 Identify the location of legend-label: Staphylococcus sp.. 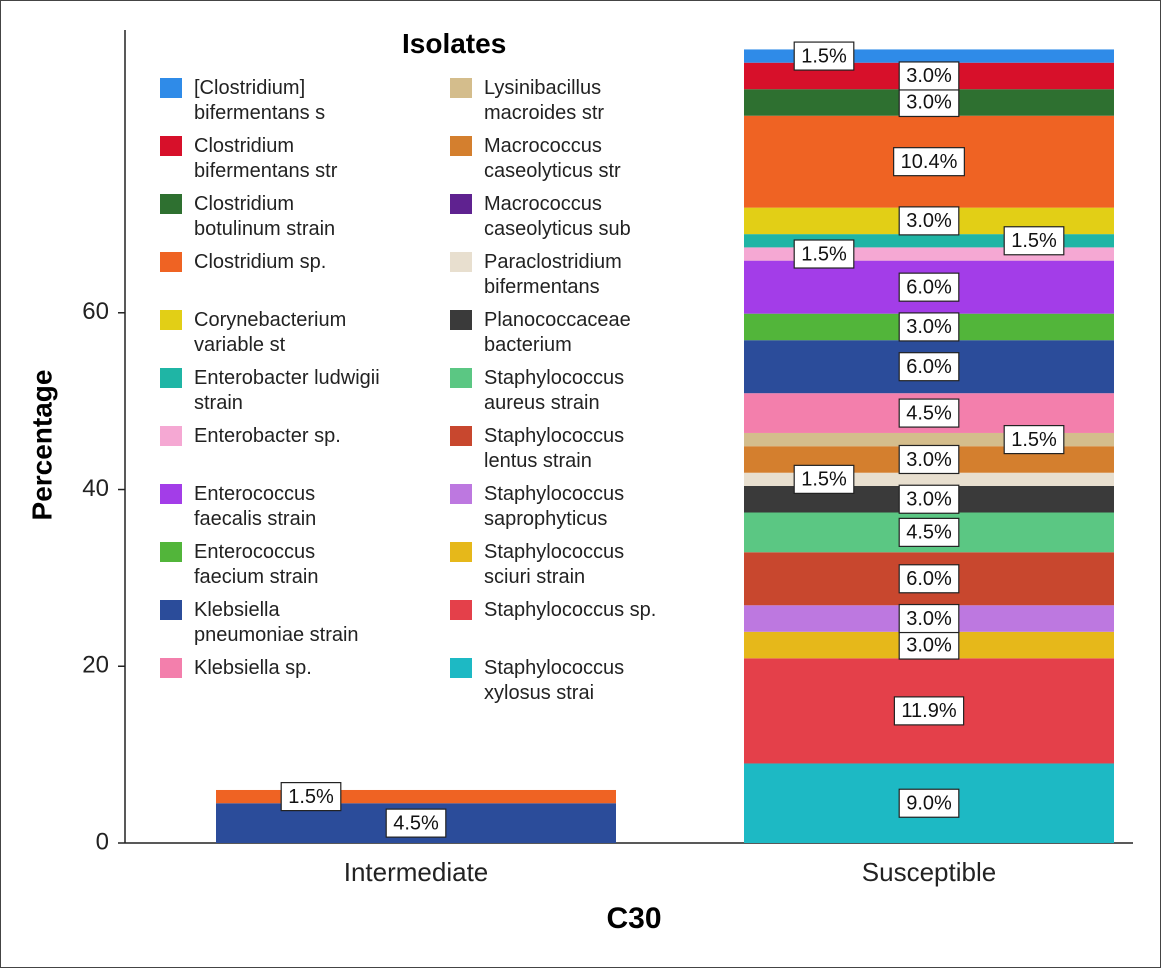
(570, 610).